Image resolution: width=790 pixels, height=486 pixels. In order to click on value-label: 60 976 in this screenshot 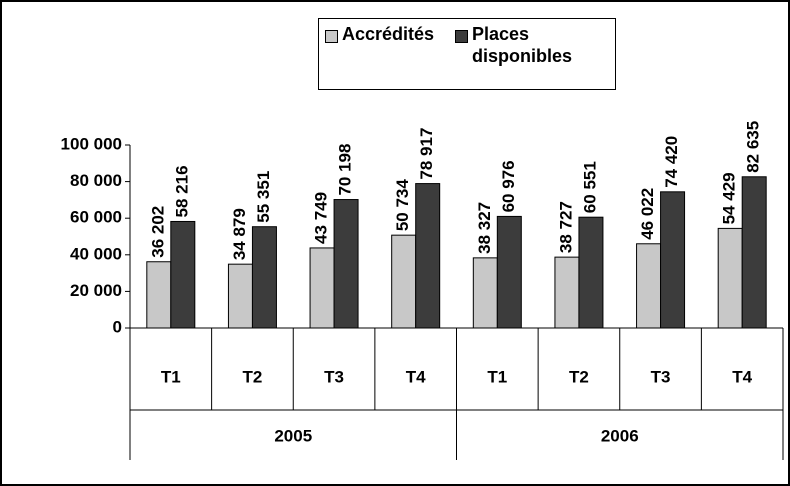, I will do `click(508, 186)`.